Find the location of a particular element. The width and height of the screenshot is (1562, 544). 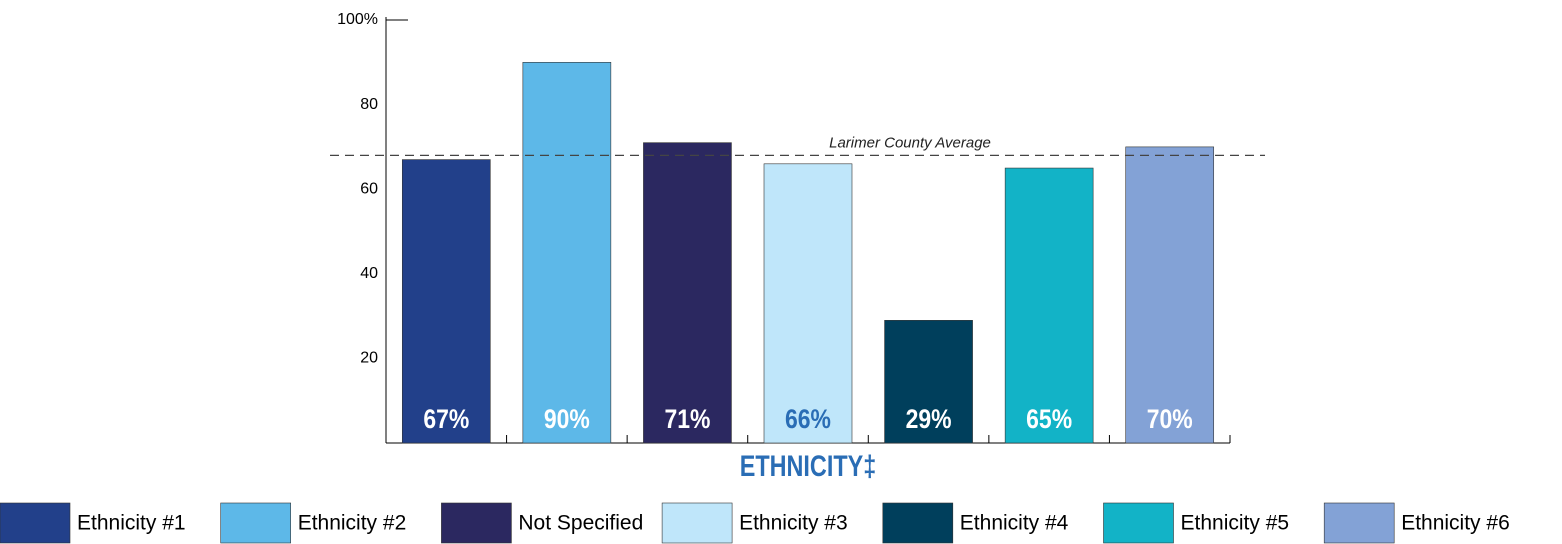

value-label: 90% is located at coordinates (567, 419).